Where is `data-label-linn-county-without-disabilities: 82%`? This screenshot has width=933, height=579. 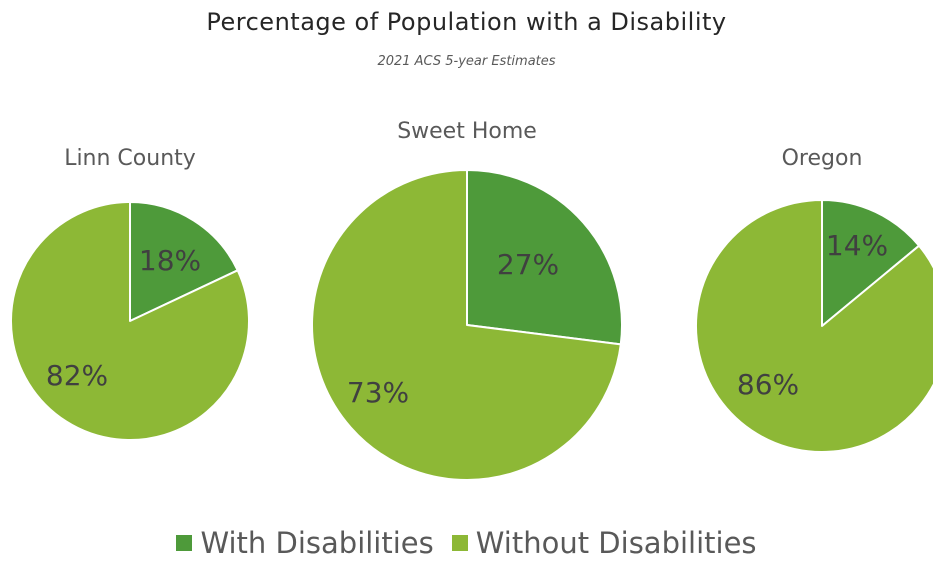 data-label-linn-county-without-disabilities: 82% is located at coordinates (77, 375).